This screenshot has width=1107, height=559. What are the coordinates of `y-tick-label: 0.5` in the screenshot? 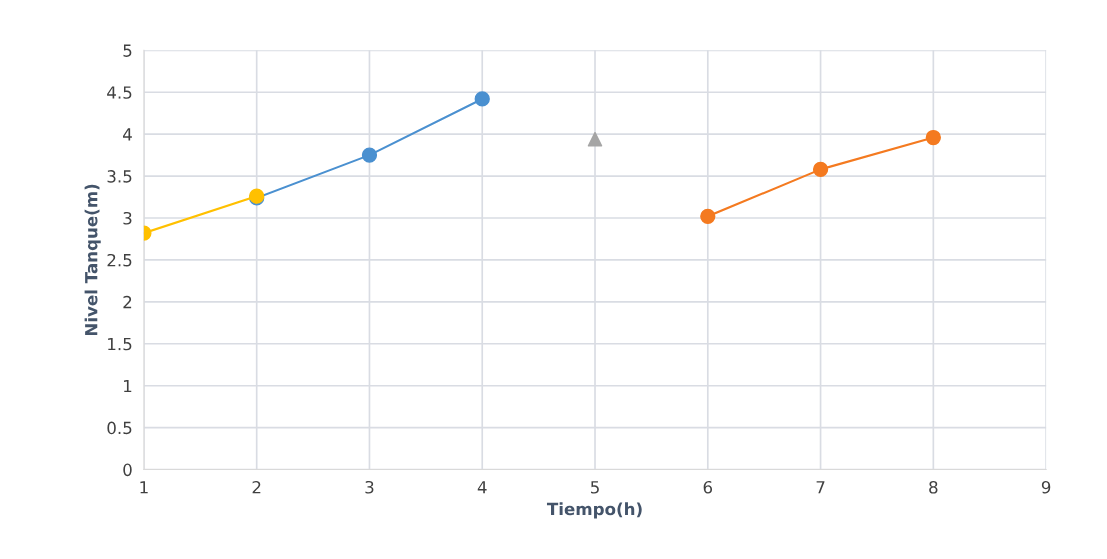 It's located at (119, 428).